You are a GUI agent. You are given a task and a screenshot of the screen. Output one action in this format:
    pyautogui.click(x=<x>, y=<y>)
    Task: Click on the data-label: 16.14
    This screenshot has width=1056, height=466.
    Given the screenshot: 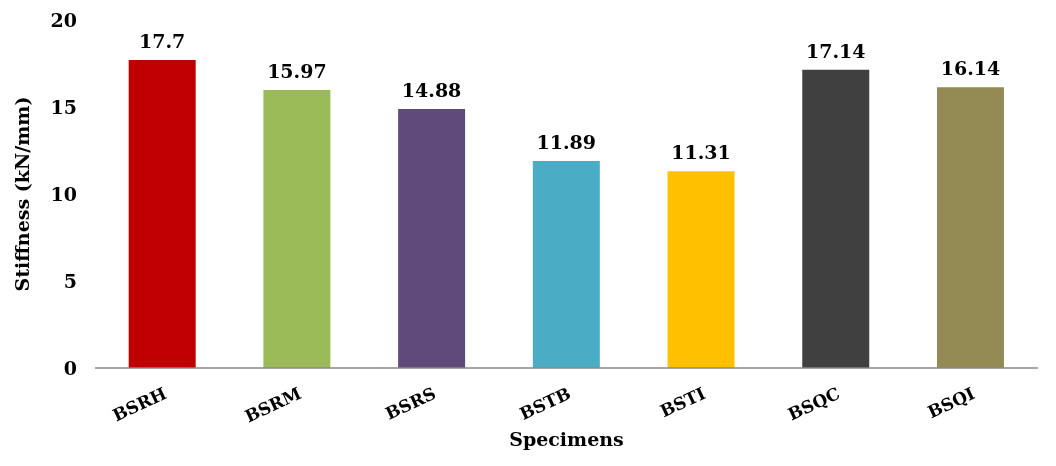 What is the action you would take?
    pyautogui.click(x=970, y=68)
    